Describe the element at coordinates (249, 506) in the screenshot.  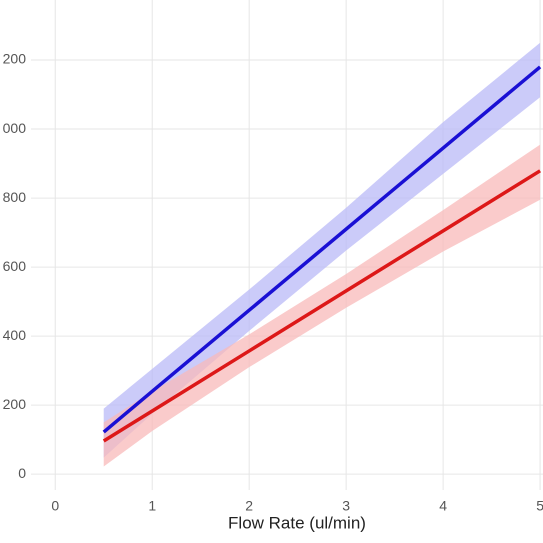
I see `x-tick-label: 2` at that location.